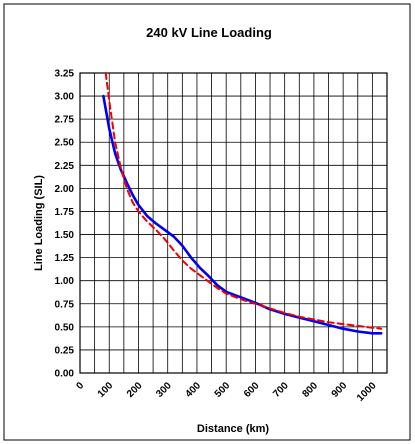 The image size is (415, 444). Describe the element at coordinates (65, 350) in the screenshot. I see `y-tick-label: 0.25` at that location.